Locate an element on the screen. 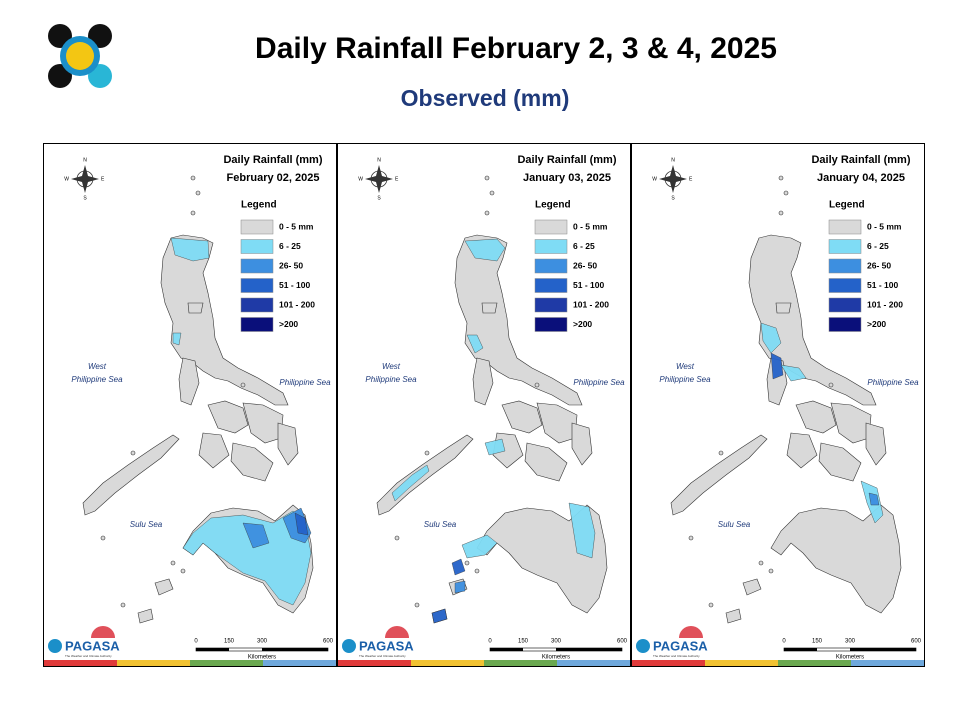 The image size is (960, 725). slide-subtitle: Observed (mm) is located at coordinates (485, 98).